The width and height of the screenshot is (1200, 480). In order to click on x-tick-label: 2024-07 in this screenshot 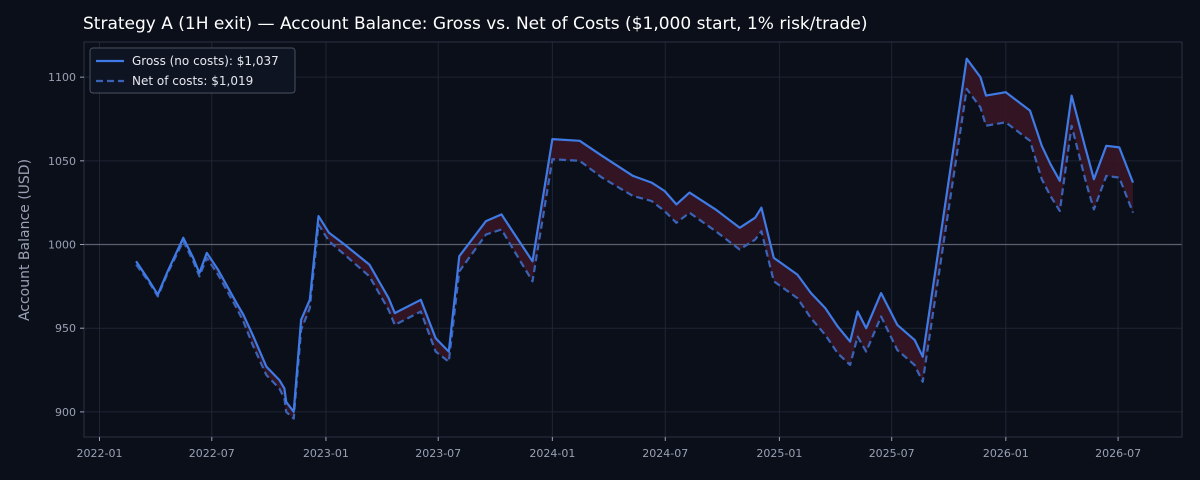, I will do `click(665, 453)`.